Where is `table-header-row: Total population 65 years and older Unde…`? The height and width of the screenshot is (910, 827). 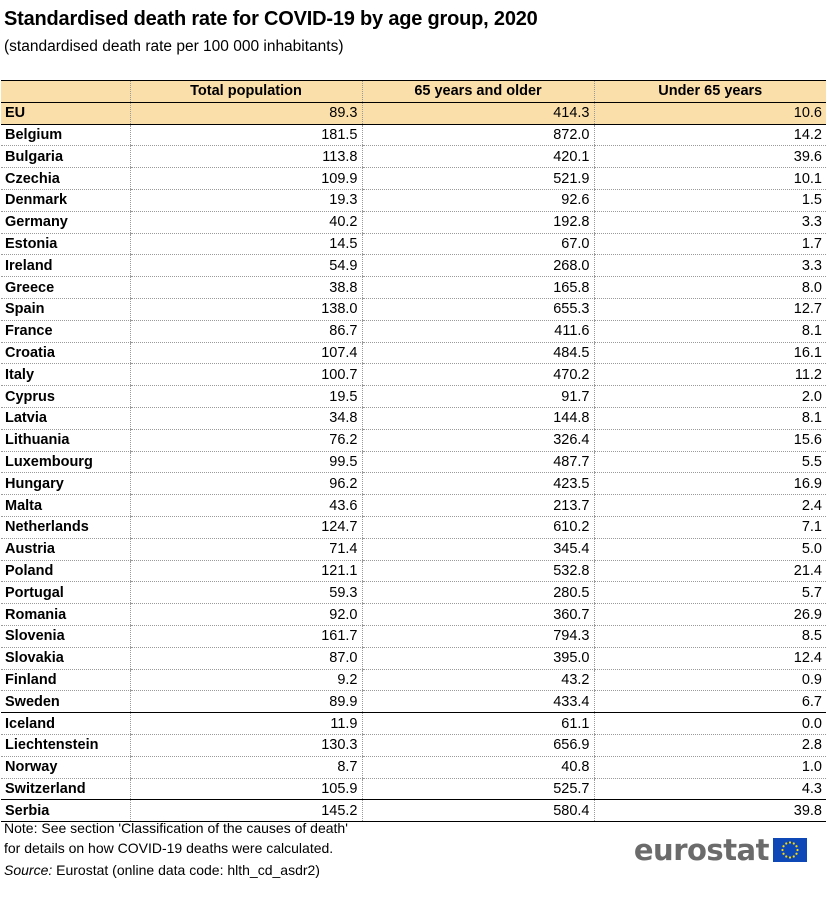 table-header-row: Total population 65 years and older Unde… is located at coordinates (413, 91).